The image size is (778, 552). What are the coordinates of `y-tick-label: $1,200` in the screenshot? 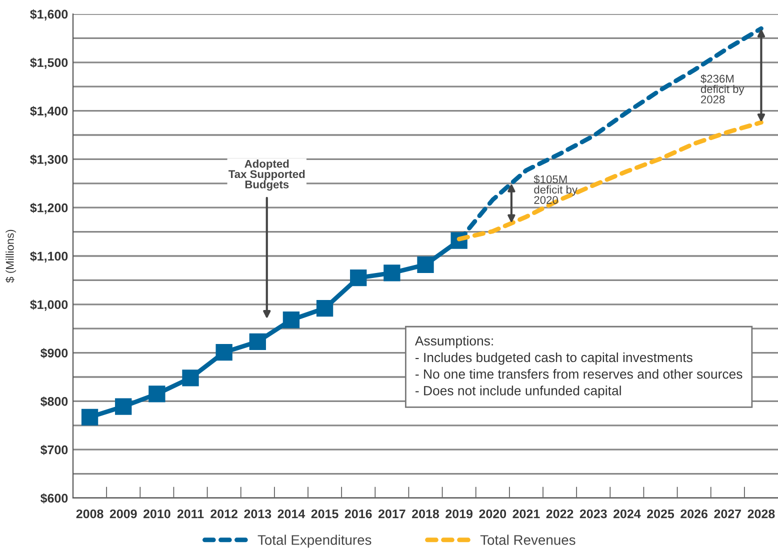 It's located at (49, 208).